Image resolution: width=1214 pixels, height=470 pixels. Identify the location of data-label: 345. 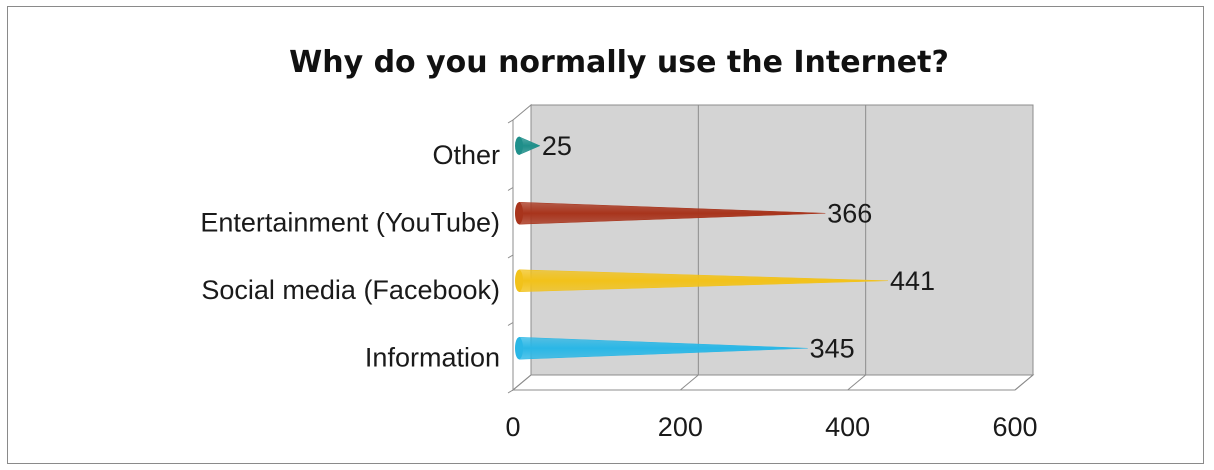
(832, 348).